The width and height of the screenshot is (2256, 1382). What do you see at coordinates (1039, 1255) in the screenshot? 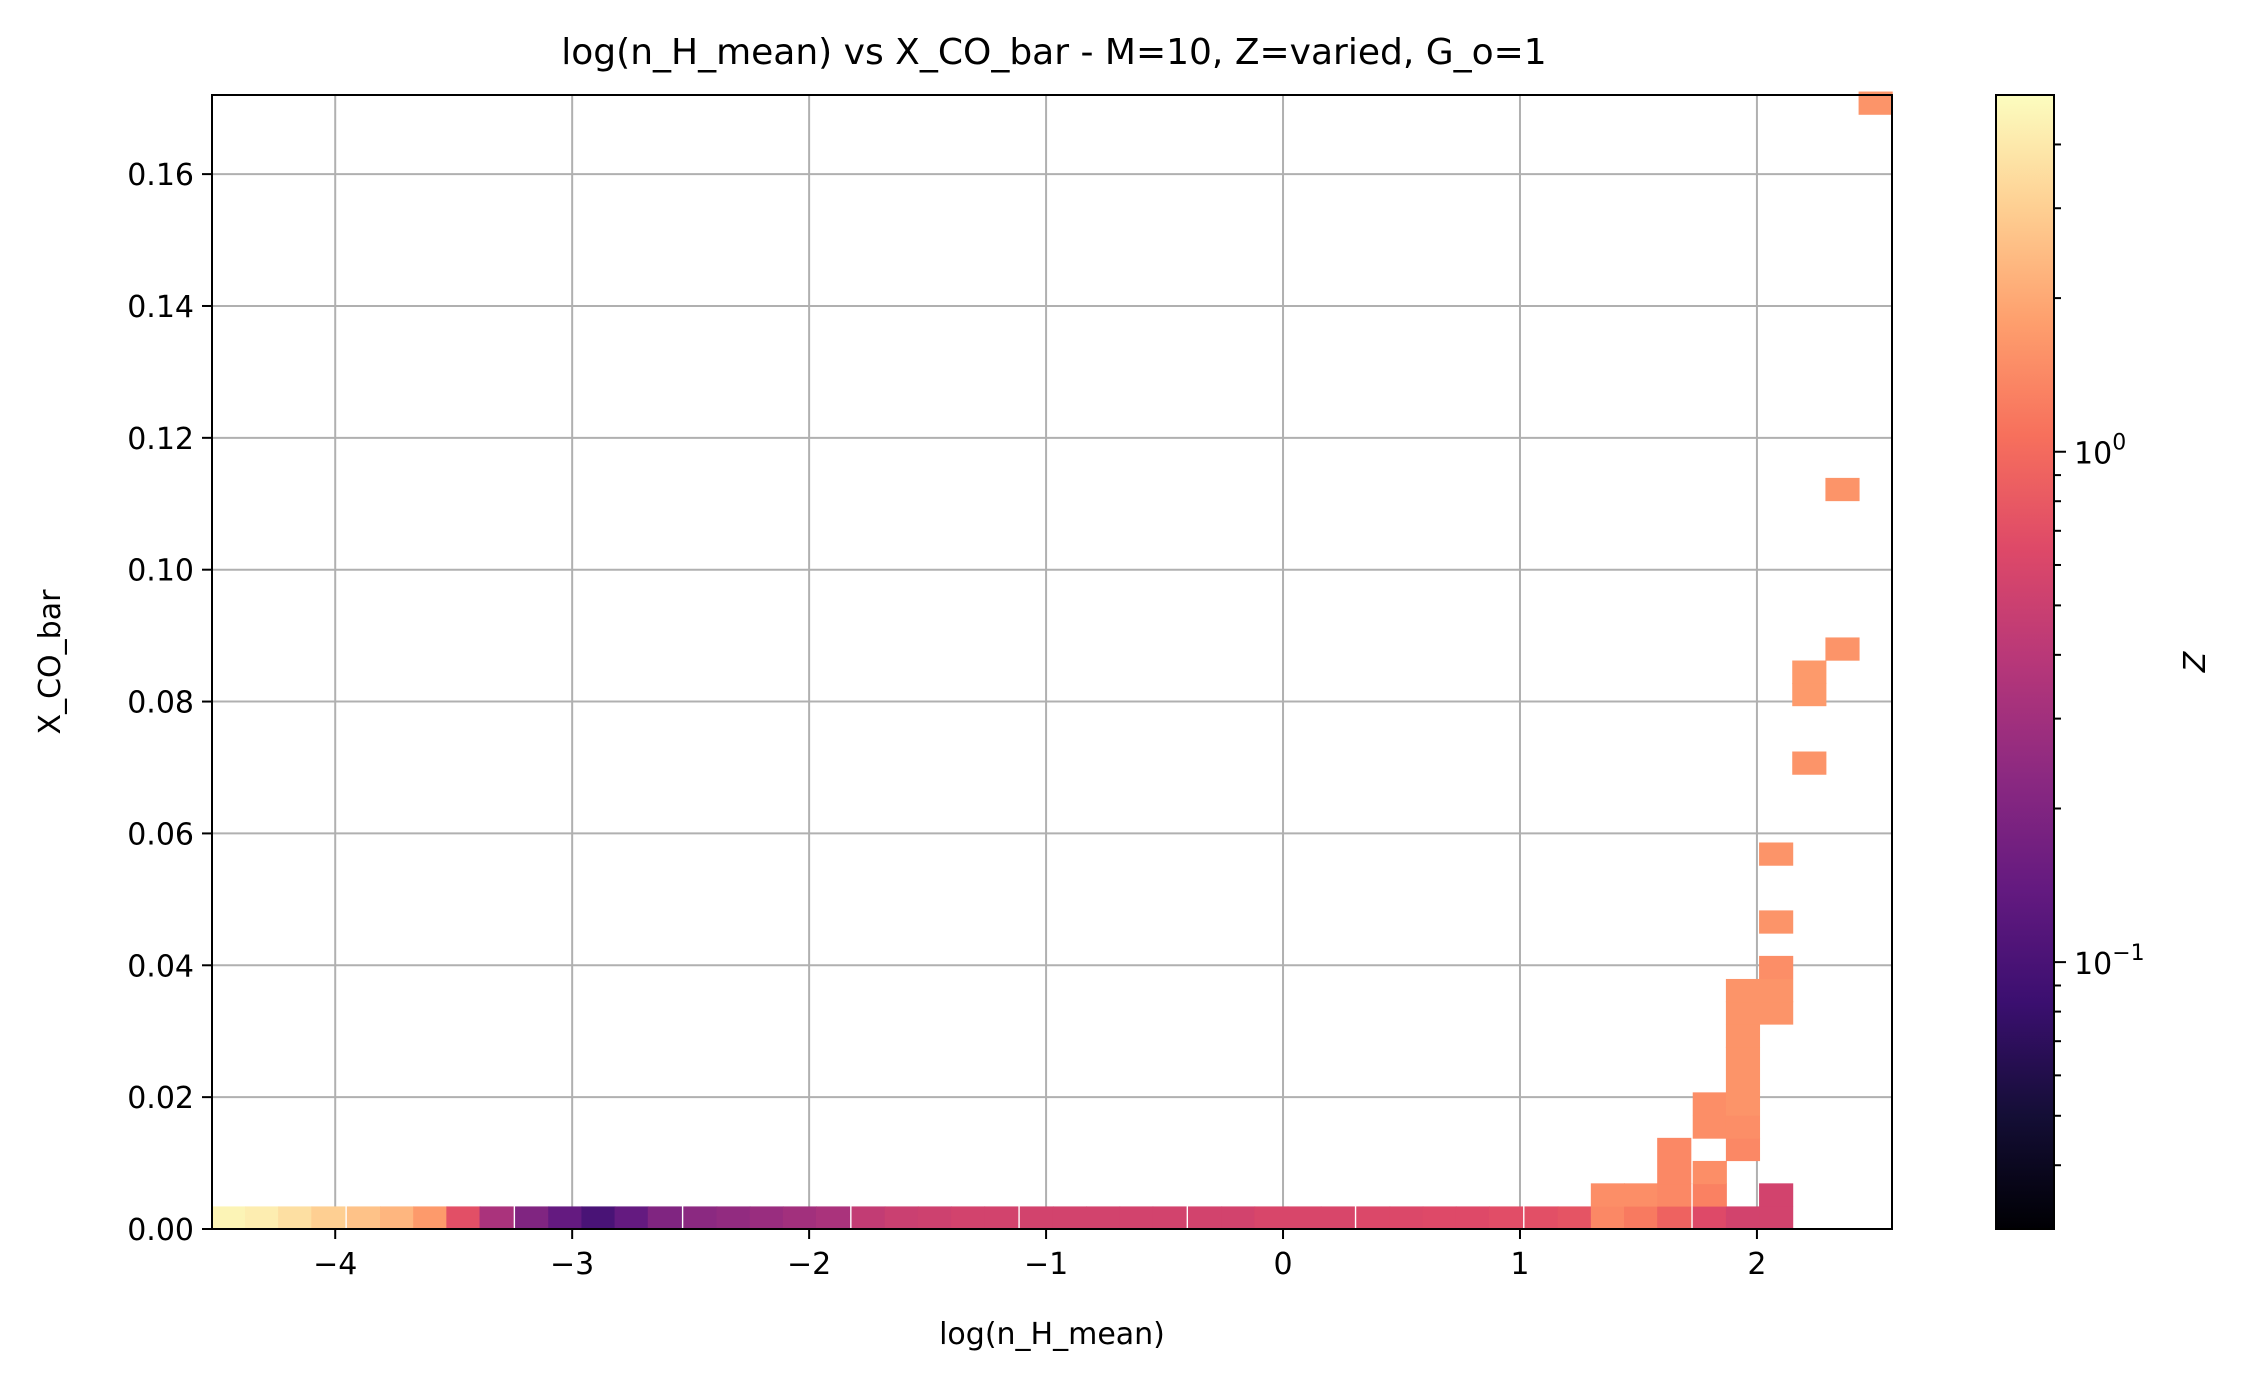
I see `x-axis-ticks: −4 −3 −2 −1 0 1 2` at bounding box center [1039, 1255].